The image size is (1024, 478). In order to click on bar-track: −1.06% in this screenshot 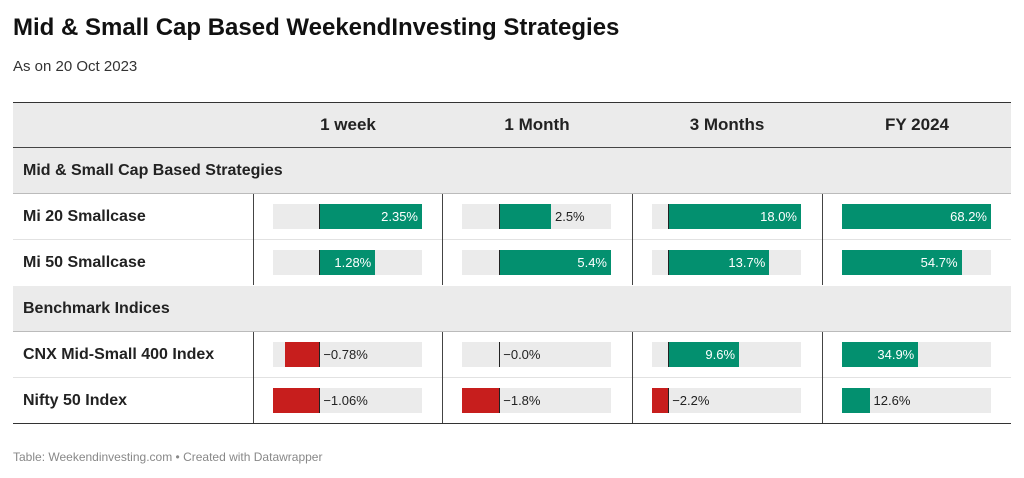, I will do `click(347, 400)`.